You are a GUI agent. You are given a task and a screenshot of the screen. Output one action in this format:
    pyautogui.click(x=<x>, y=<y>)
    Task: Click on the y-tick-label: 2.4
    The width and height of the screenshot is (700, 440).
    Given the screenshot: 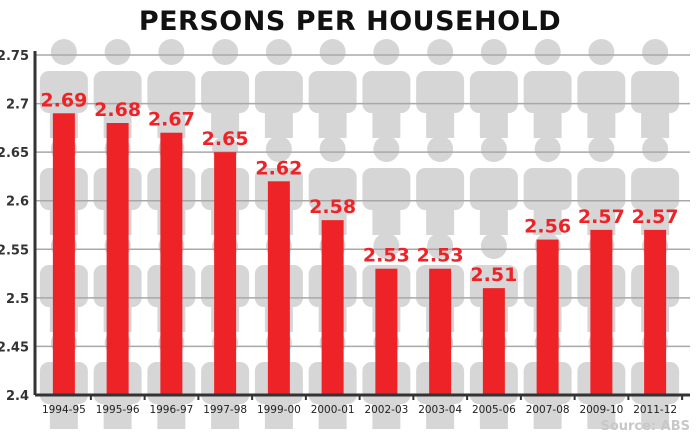 What is the action you would take?
    pyautogui.click(x=17, y=396)
    